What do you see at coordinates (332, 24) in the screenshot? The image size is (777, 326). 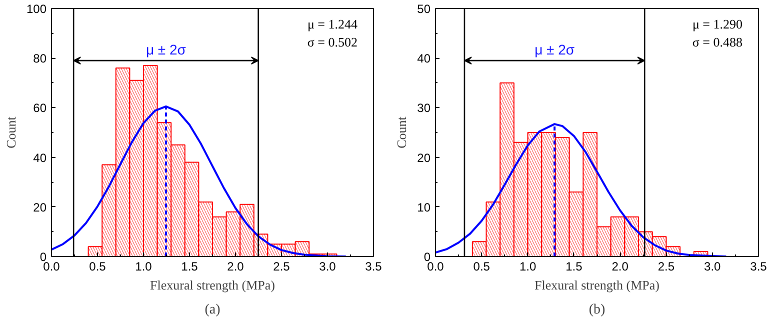 I see `annotation: μ = 1.244` at bounding box center [332, 24].